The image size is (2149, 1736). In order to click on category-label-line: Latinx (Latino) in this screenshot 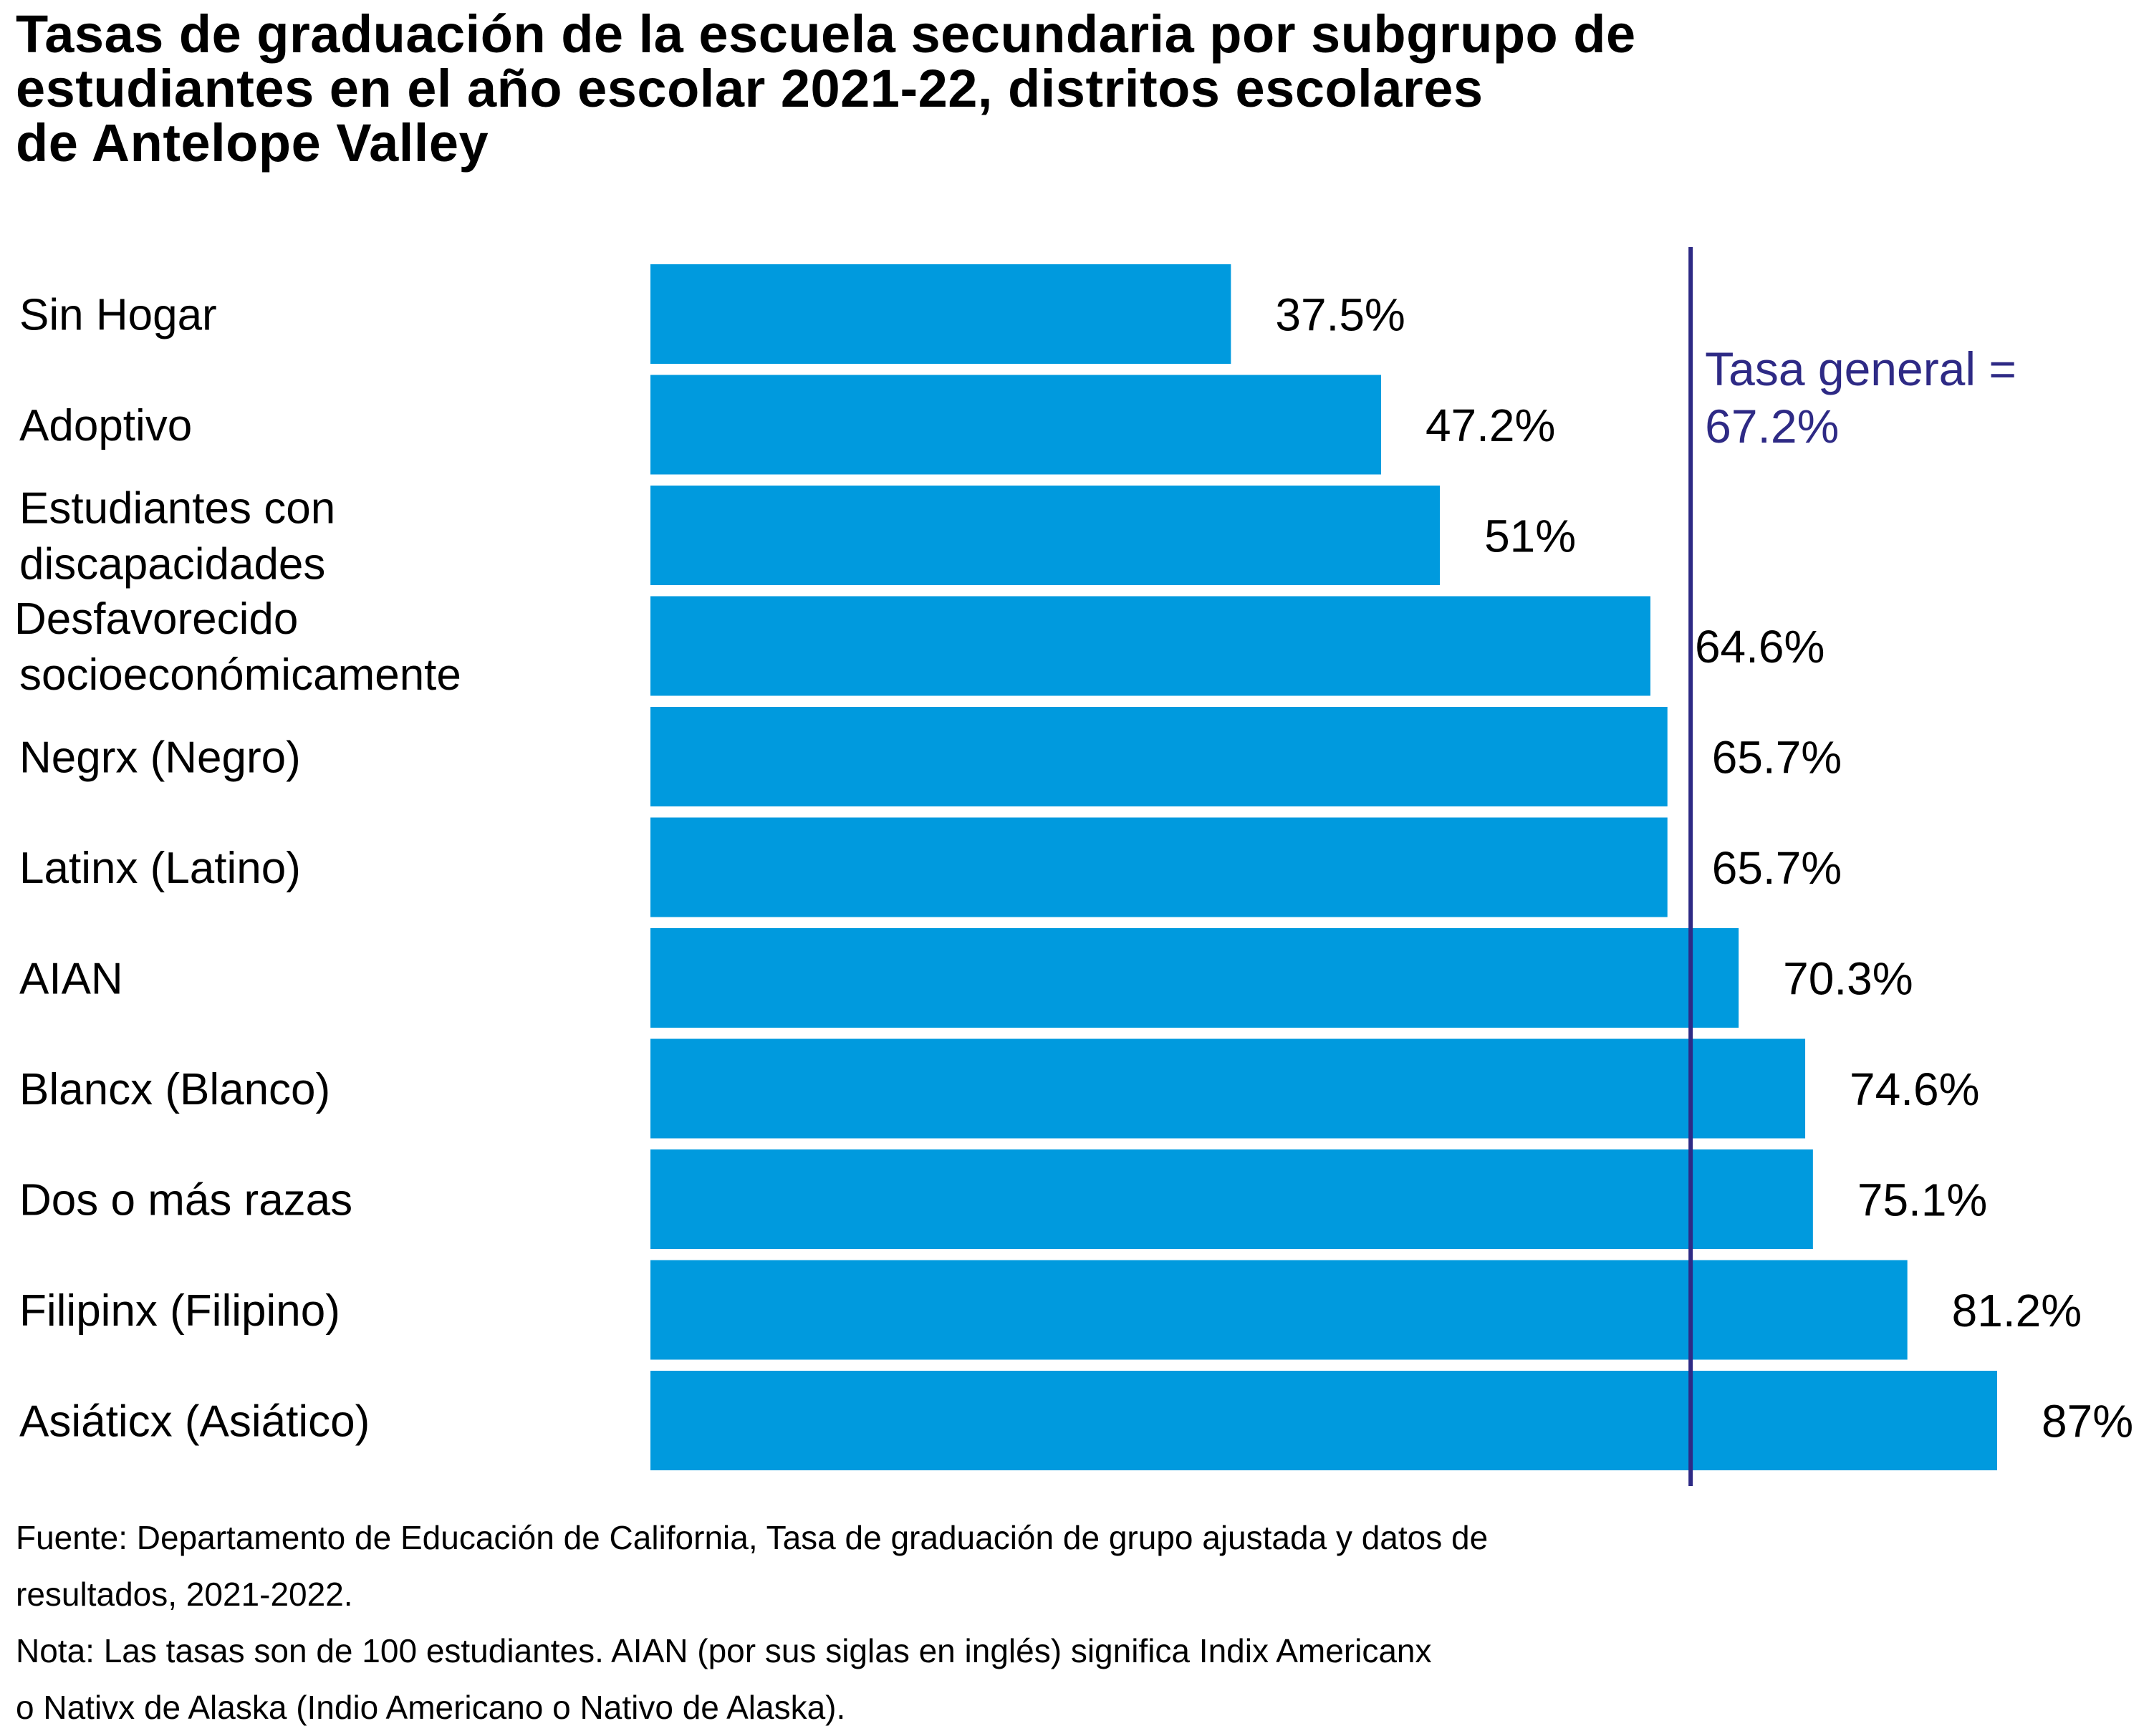, I will do `click(160, 869)`.